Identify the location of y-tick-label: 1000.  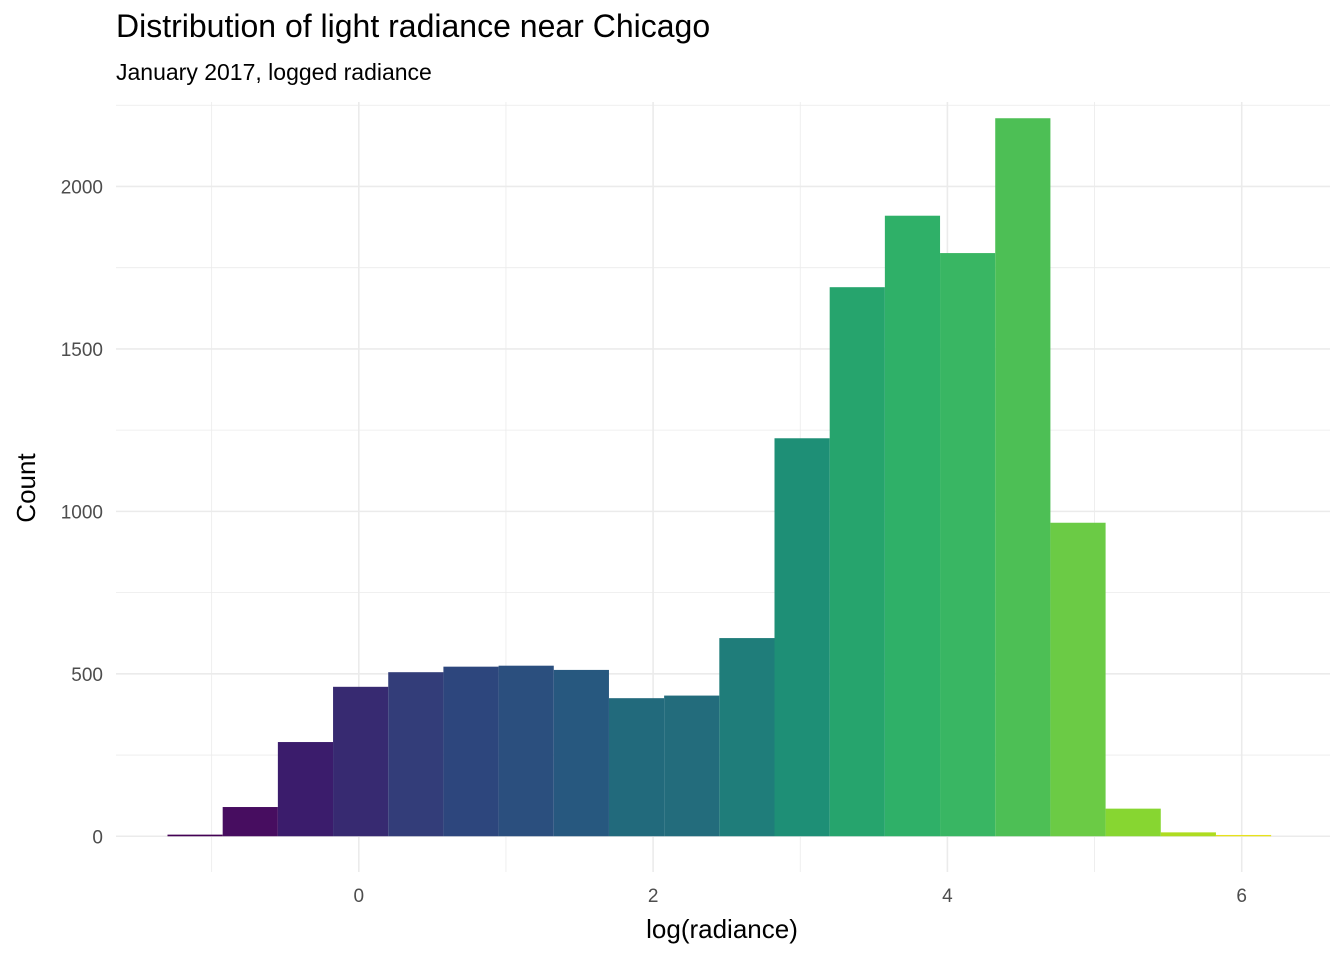
(82, 512).